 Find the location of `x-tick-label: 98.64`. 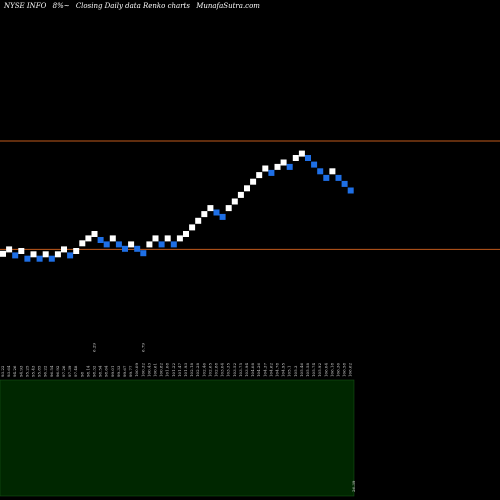

x-tick-label: 98.64 is located at coordinates (106, 371).